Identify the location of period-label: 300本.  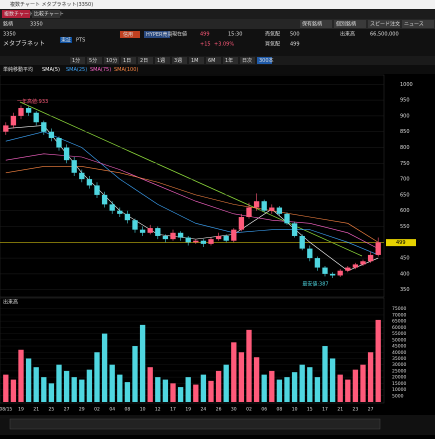
(266, 60).